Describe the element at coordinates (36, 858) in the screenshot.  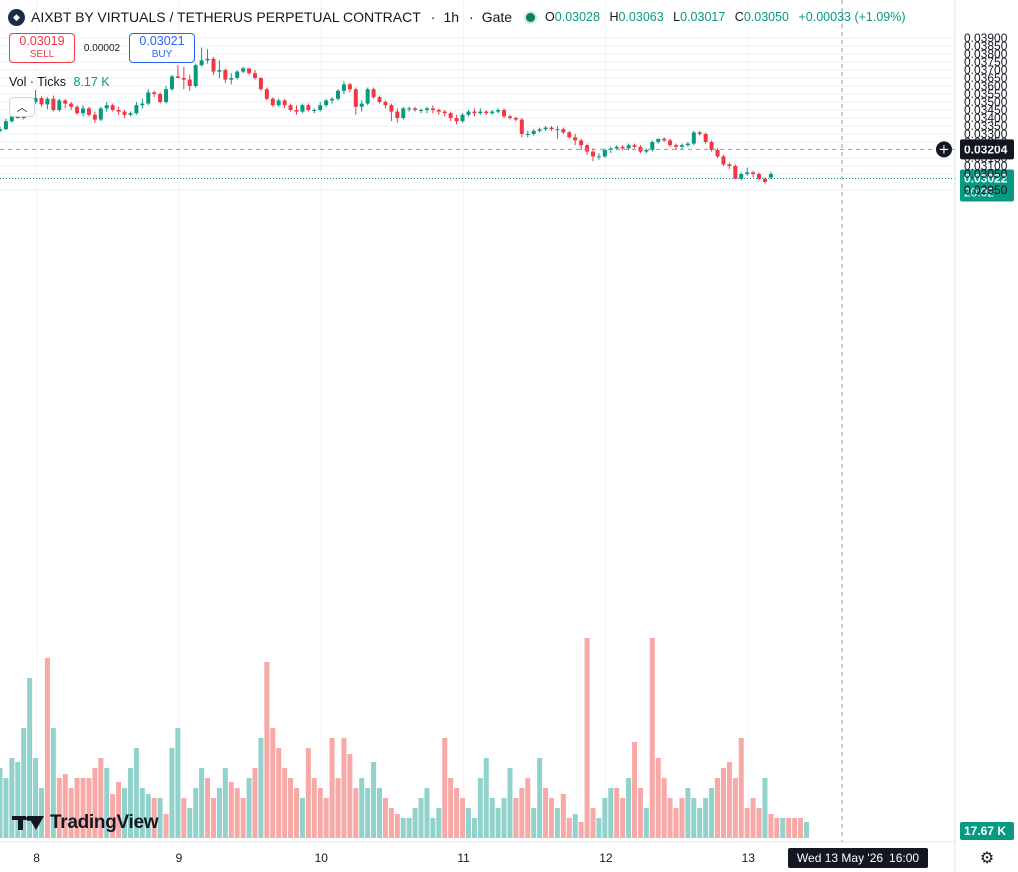
I see `date-tick-label: 8` at that location.